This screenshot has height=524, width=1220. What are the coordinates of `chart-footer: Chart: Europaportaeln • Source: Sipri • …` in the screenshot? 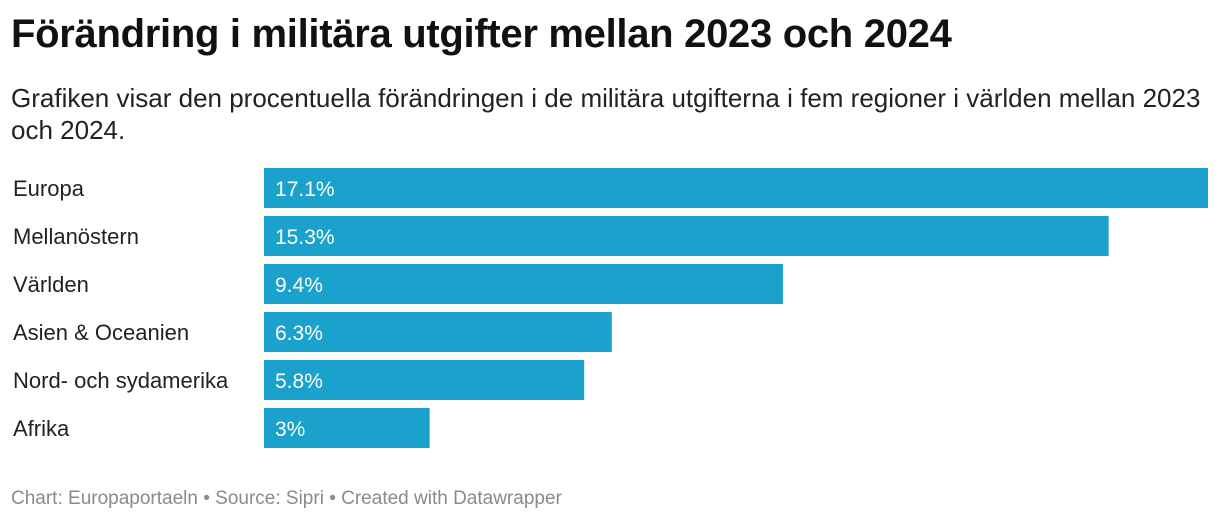 It's located at (286, 498).